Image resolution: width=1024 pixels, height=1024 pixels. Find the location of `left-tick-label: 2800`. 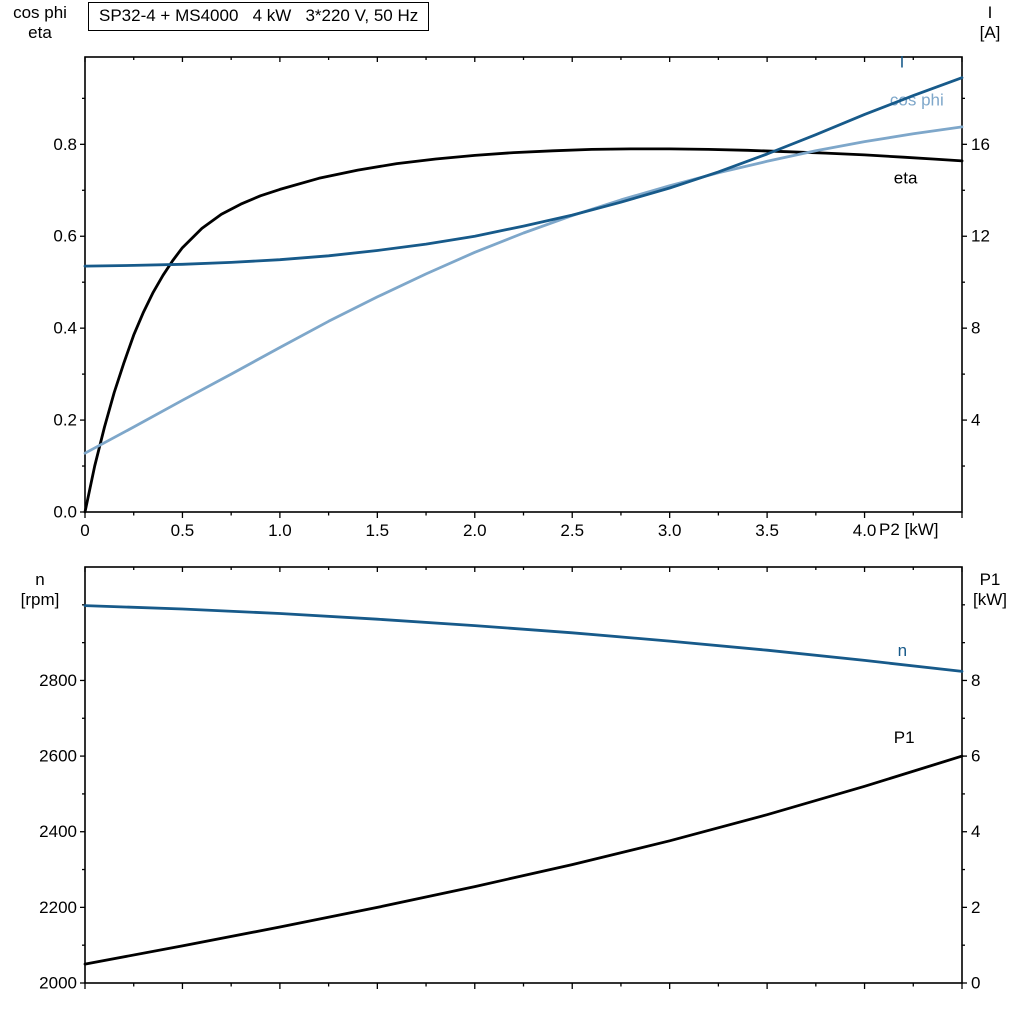

left-tick-label: 2800 is located at coordinates (58, 680).